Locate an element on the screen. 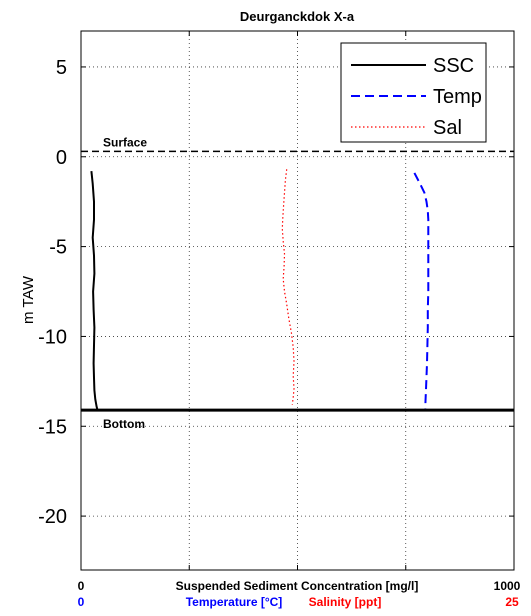  y-tick-label: -10 is located at coordinates (52, 337).